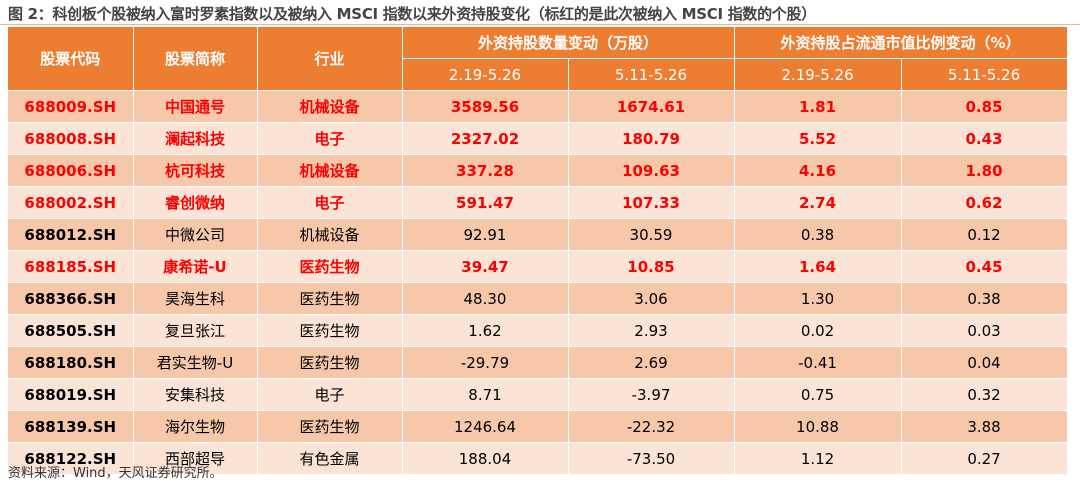  What do you see at coordinates (984, 426) in the screenshot?
I see `cell-d: 3.88` at bounding box center [984, 426].